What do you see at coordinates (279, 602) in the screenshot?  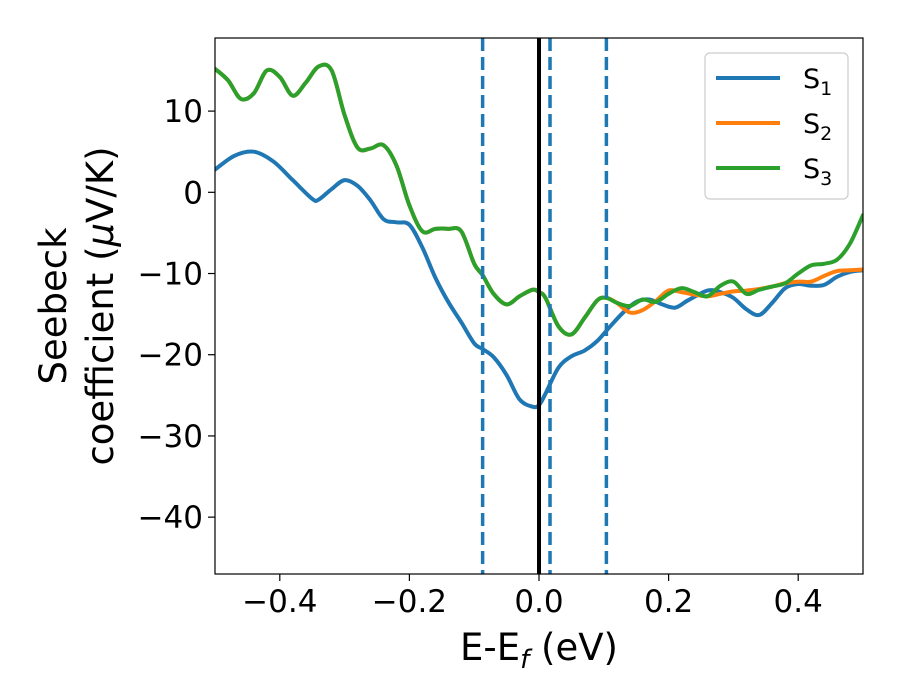 I see `x-tick-label: −0.4` at bounding box center [279, 602].